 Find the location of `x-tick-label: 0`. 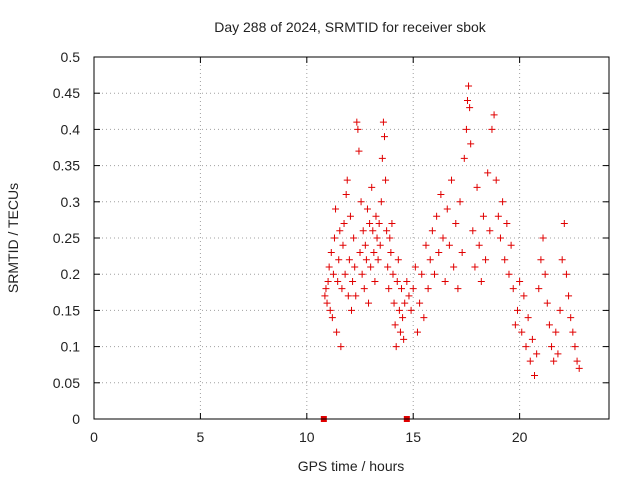

x-tick-label: 0 is located at coordinates (94, 437).